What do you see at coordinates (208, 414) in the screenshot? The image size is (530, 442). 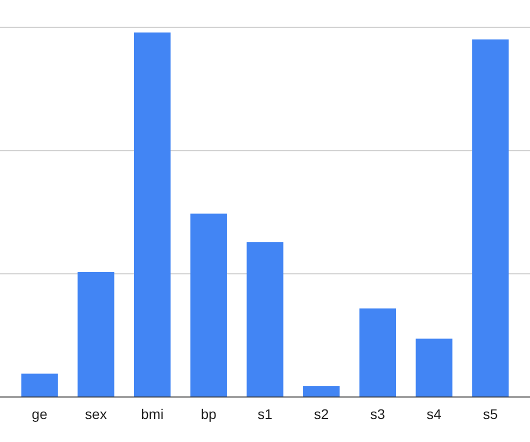 I see `x-tick-label: bp` at bounding box center [208, 414].